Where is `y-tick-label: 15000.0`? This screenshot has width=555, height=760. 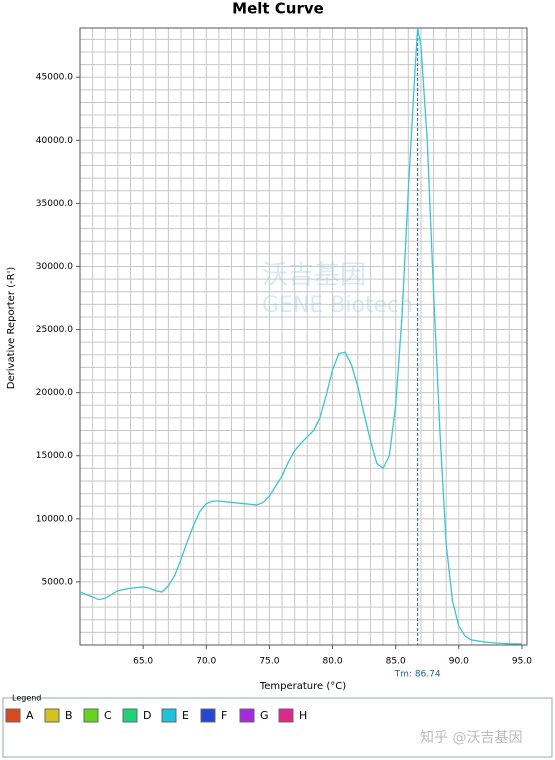
y-tick-label: 15000.0 is located at coordinates (54, 456).